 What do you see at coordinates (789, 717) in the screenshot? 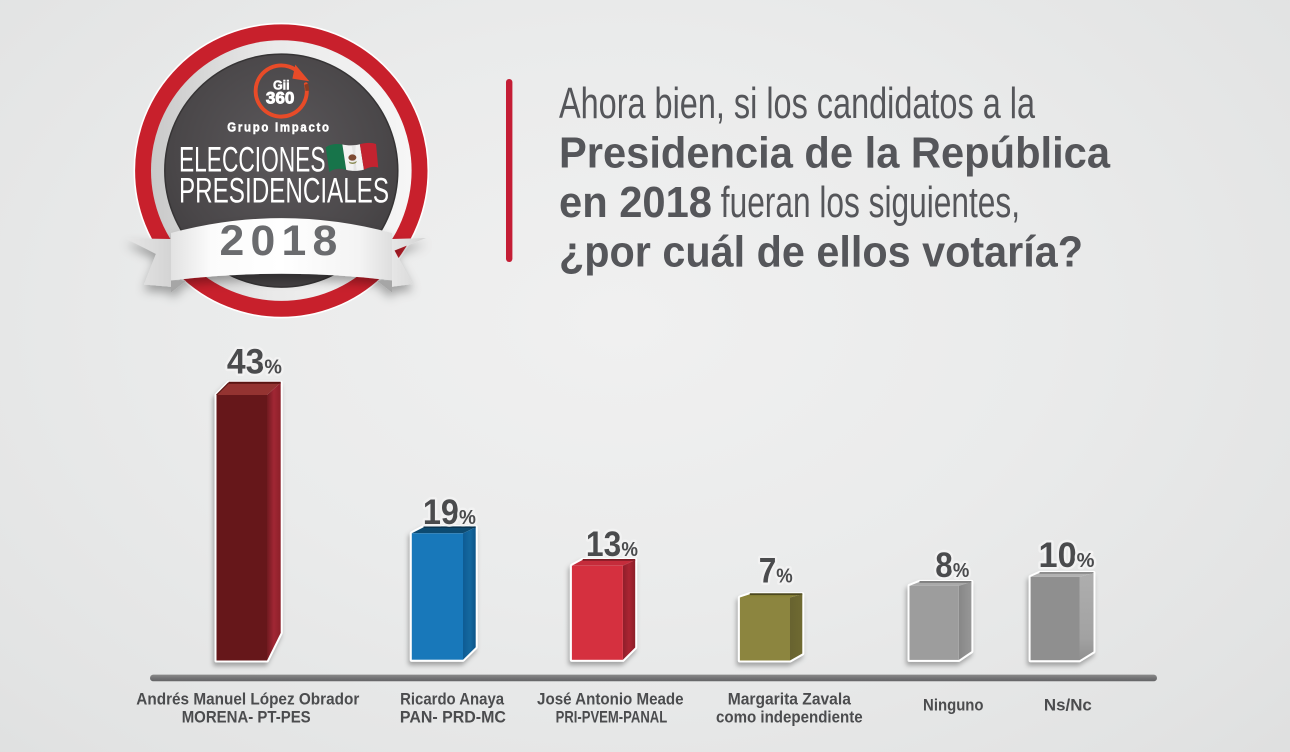
I see `svg-text: como independiente` at bounding box center [789, 717].